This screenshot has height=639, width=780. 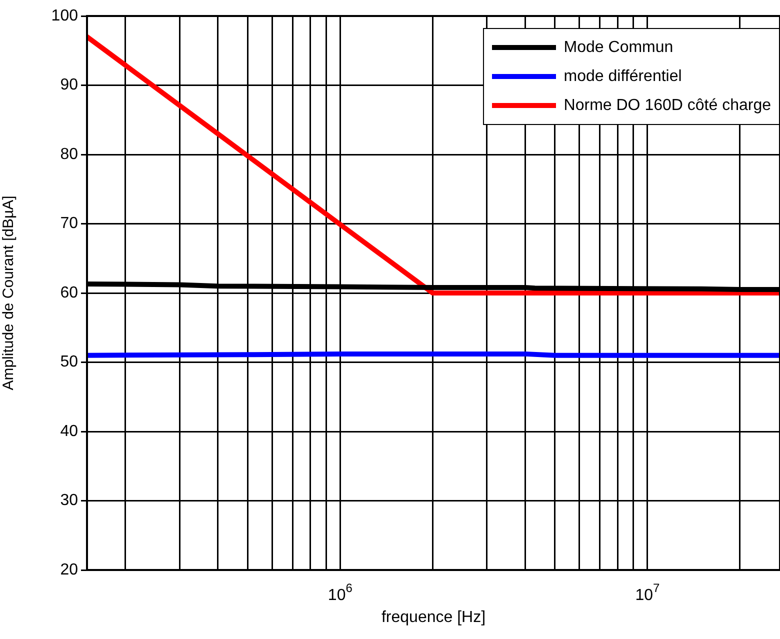 What do you see at coordinates (433, 617) in the screenshot?
I see `x-axis-title: frequence [Hz]` at bounding box center [433, 617].